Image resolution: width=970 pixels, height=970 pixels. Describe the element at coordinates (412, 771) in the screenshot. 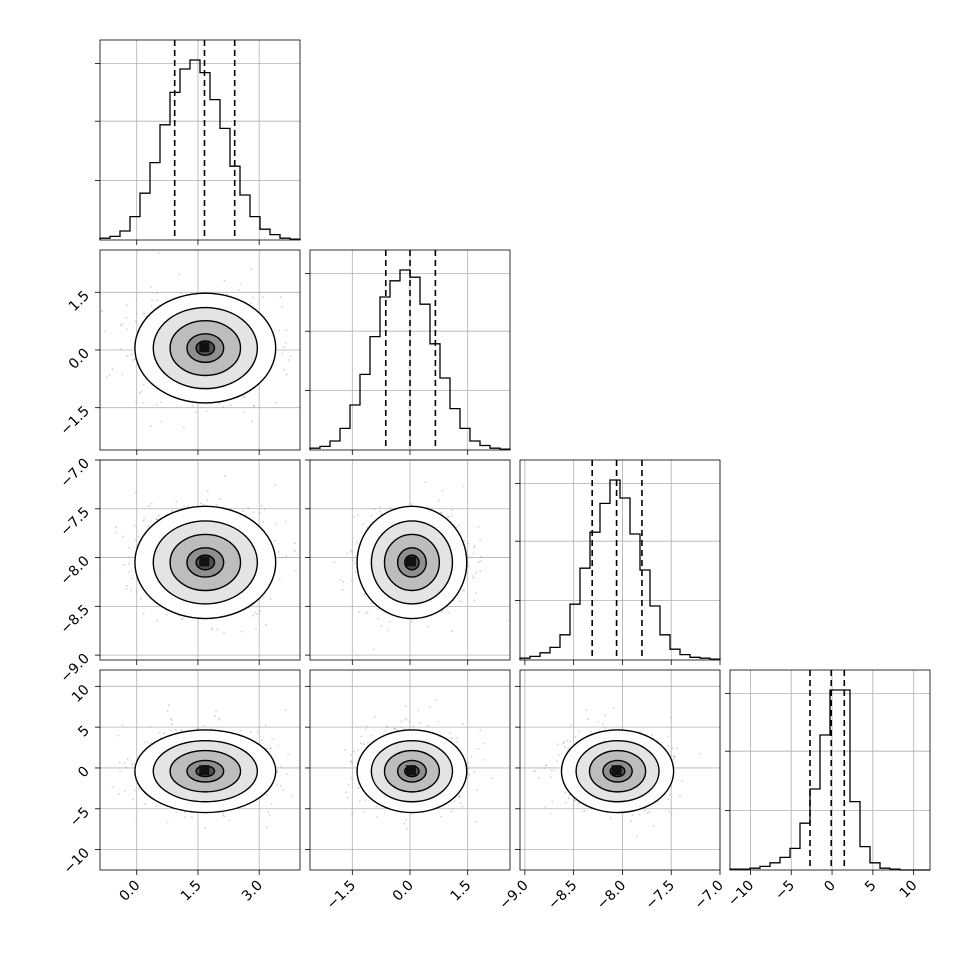

I see `density-contour-outer` at that location.